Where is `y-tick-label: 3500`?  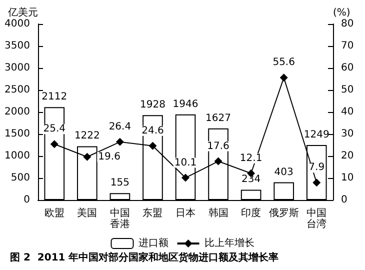 y-tick-label: 3500 is located at coordinates (17, 46).